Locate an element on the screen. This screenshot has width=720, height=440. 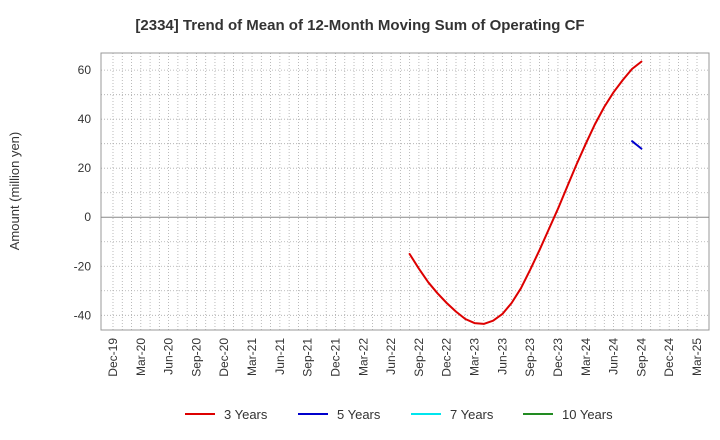
y-tick-label: 0 is located at coordinates (87, 217).